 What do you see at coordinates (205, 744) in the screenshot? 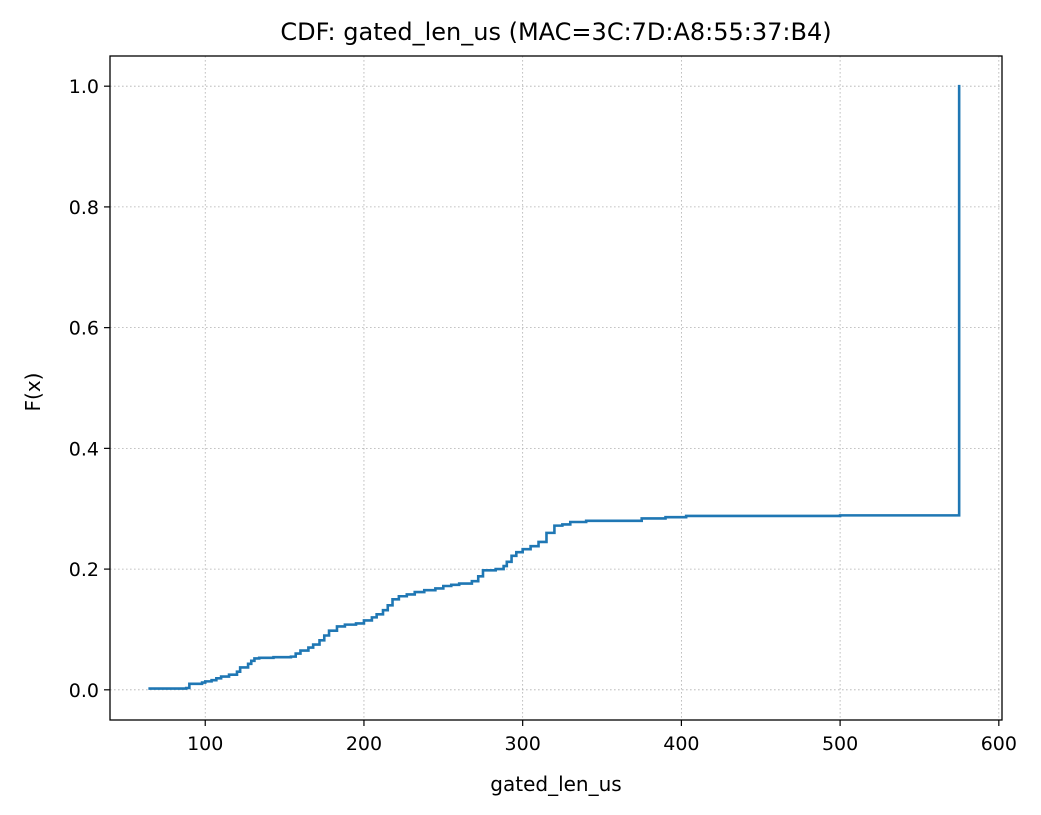
I see `x-tick-label: 100` at bounding box center [205, 744].